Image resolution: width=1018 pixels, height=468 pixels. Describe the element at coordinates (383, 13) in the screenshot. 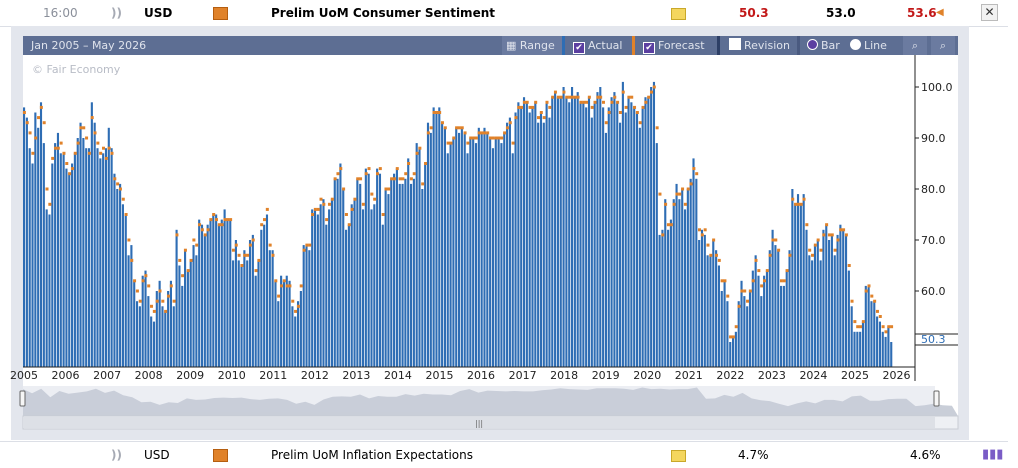

I see `event-title: Prelim UoM Consumer Sentiment` at that location.